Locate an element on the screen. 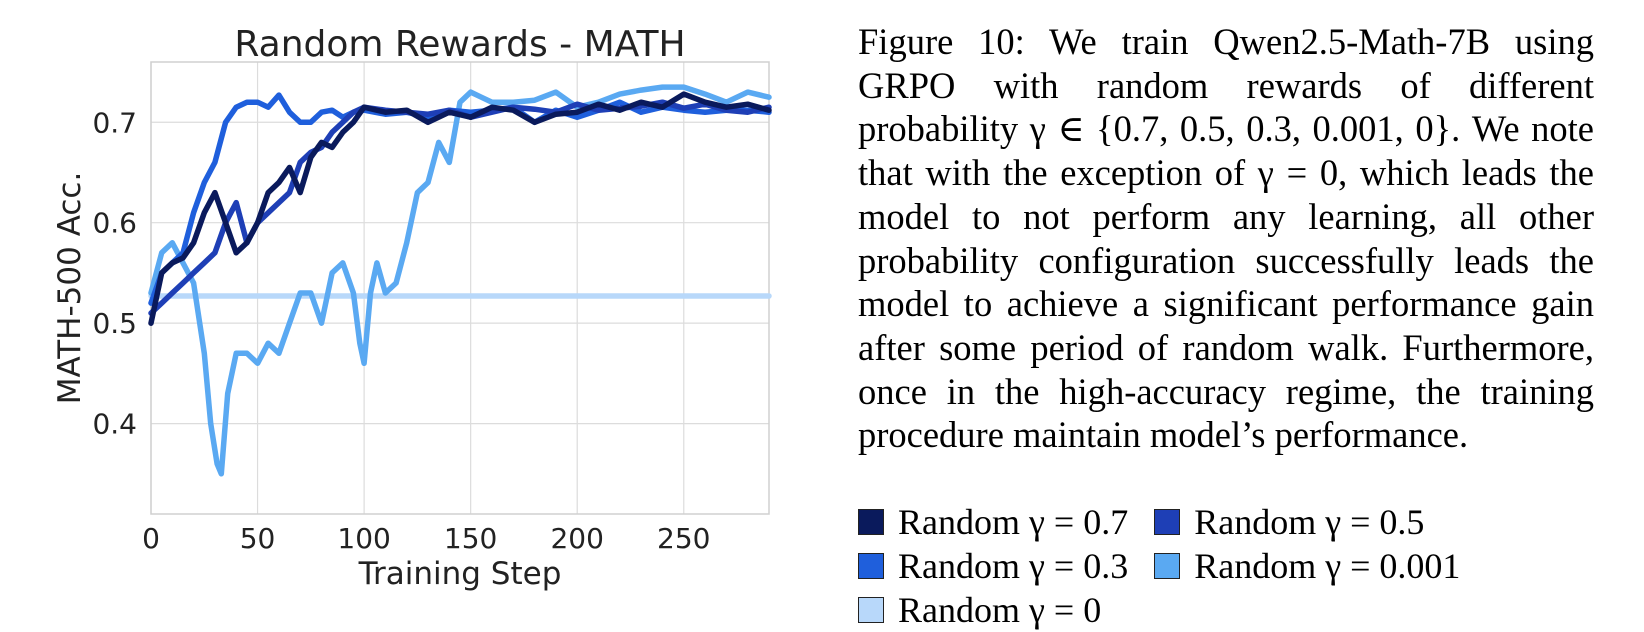 Image resolution: width=1644 pixels, height=632 pixels. legend-label: Random γ = 0.5 is located at coordinates (1309, 522).